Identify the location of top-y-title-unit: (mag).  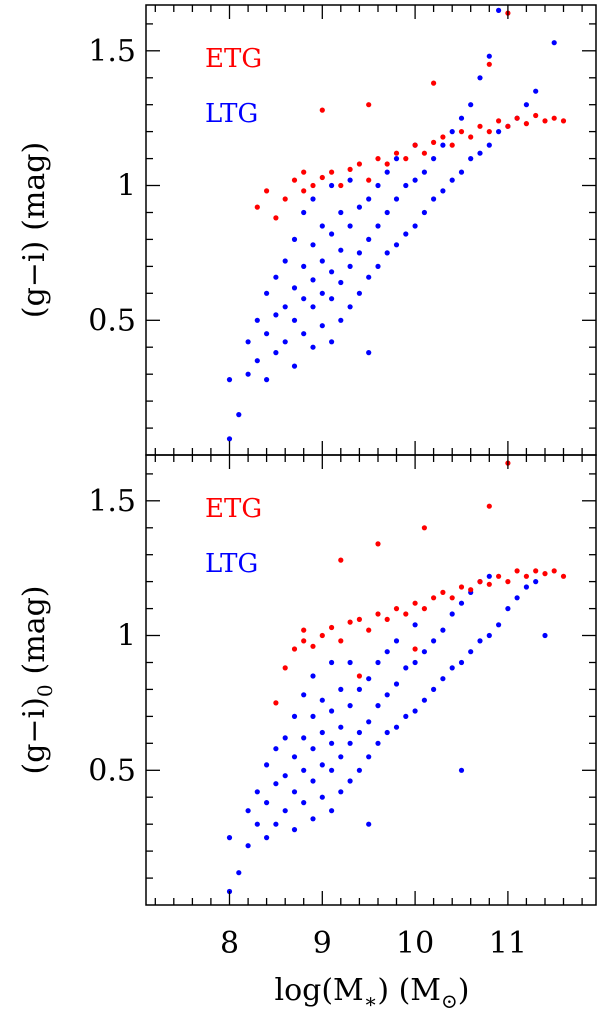
(34, 186).